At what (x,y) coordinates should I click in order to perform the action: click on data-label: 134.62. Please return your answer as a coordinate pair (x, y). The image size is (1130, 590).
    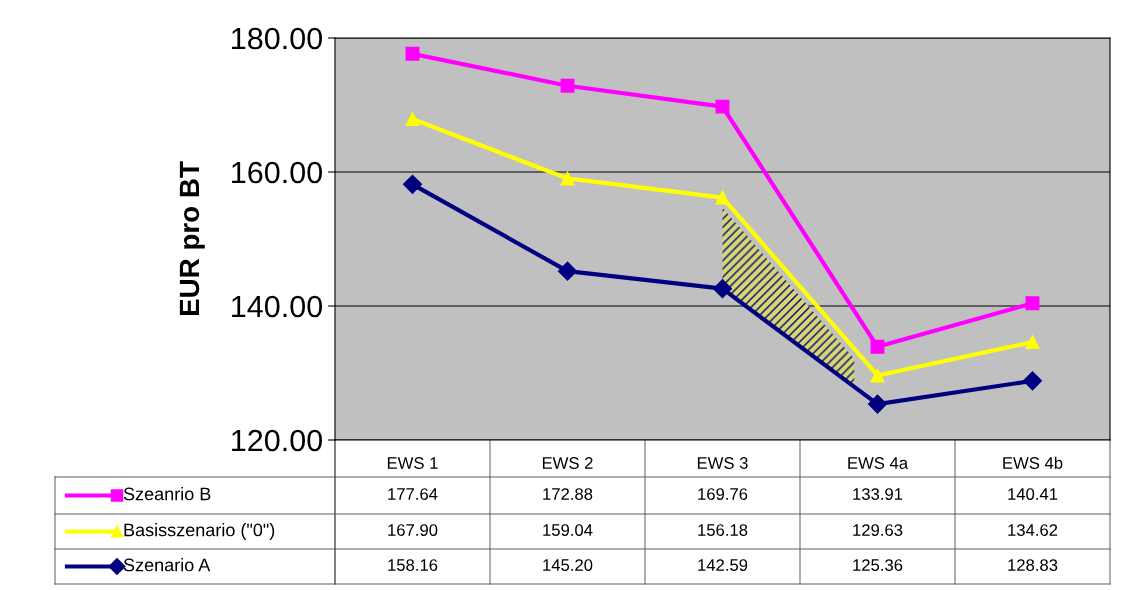
    Looking at the image, I should click on (1033, 530).